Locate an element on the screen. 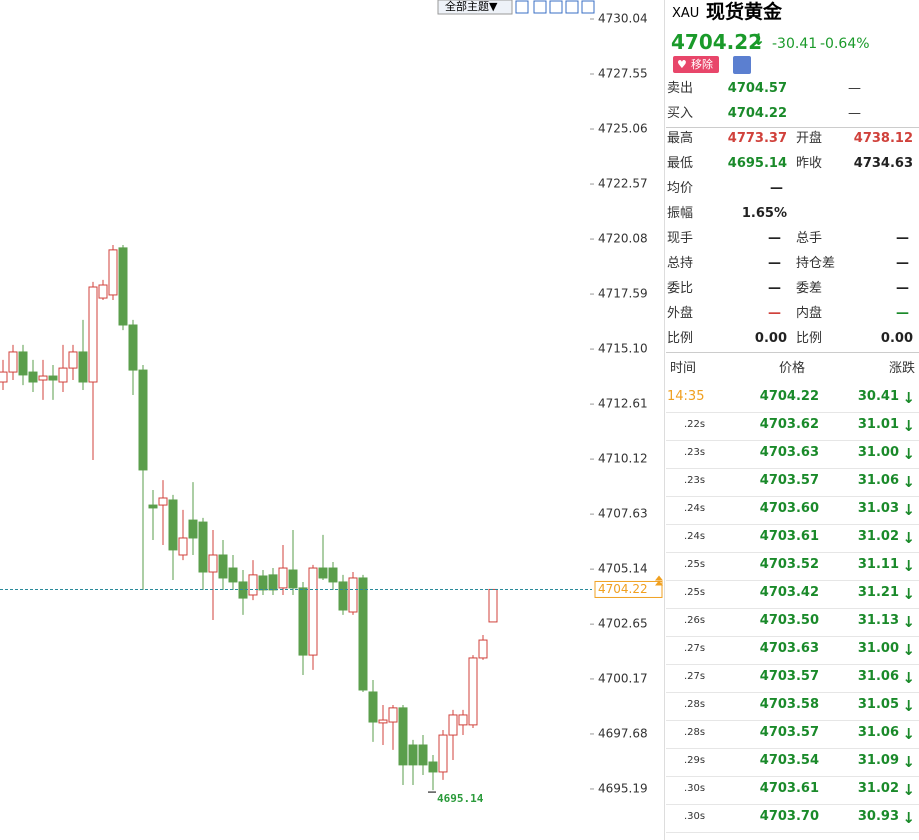 The height and width of the screenshot is (840, 919). quote-label: 总手 is located at coordinates (809, 238).